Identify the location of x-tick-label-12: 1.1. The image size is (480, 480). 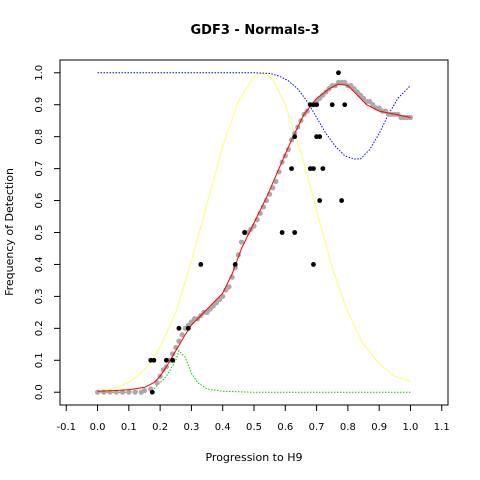
(442, 427).